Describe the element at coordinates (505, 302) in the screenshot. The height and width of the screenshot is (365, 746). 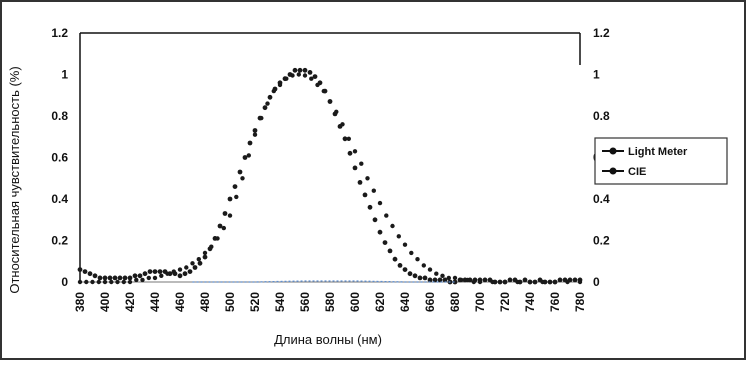
I see `x-tick-label: 720` at that location.